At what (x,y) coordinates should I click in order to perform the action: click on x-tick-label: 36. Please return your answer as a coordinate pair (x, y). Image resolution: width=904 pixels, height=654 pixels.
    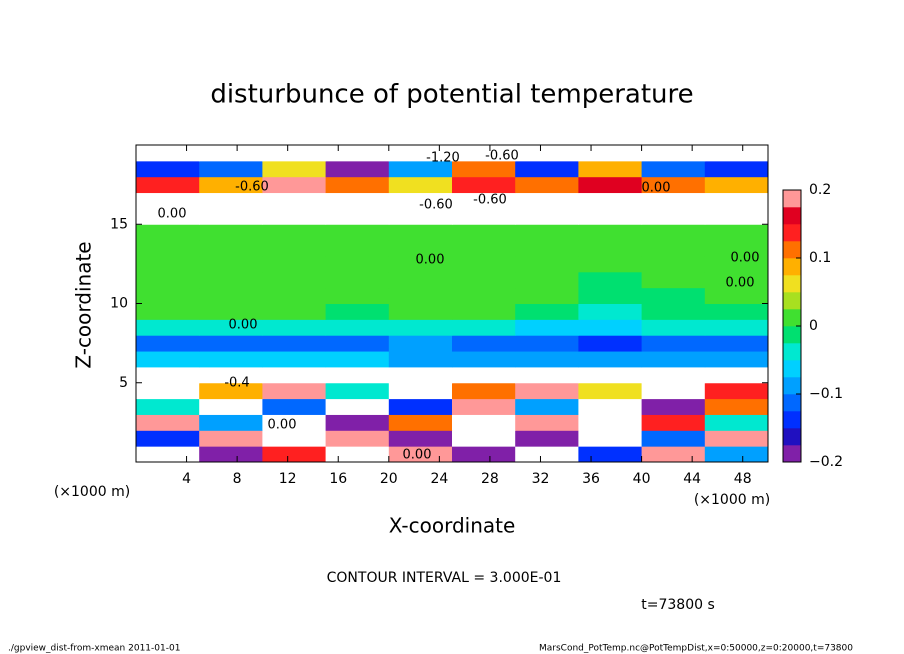
    Looking at the image, I should click on (591, 479).